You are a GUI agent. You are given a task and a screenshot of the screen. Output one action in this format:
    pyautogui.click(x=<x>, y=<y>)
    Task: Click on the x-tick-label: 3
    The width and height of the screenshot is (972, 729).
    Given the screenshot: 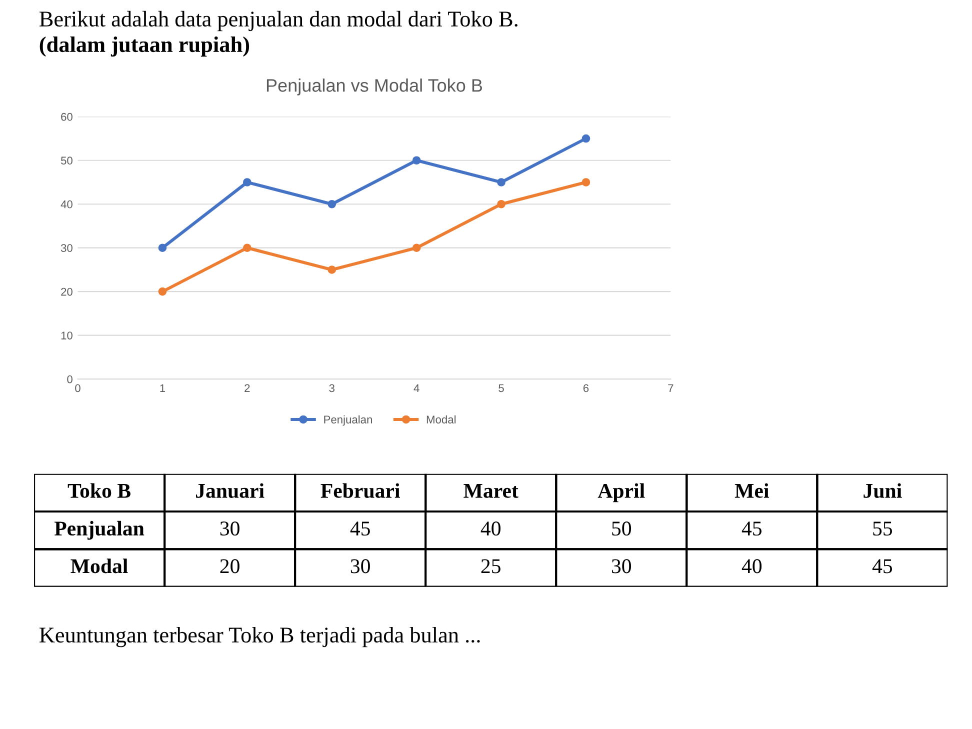 What is the action you would take?
    pyautogui.click(x=331, y=388)
    